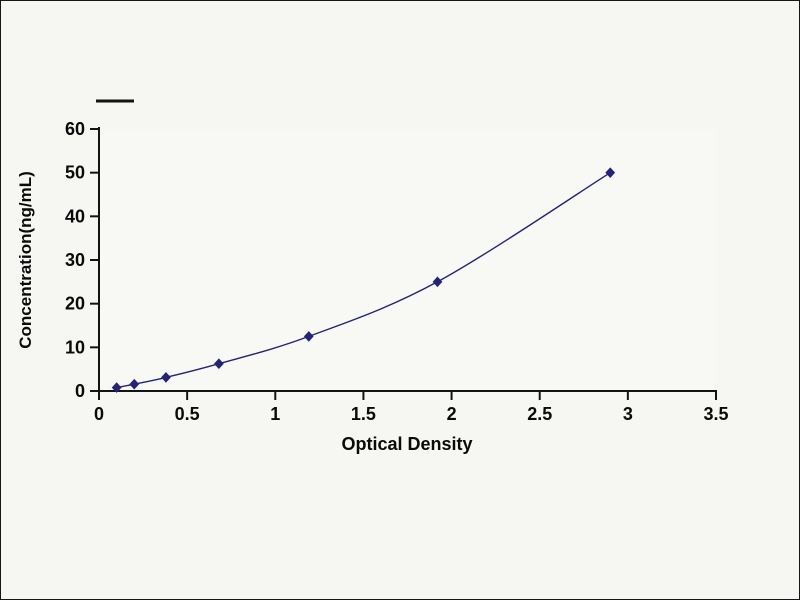 The width and height of the screenshot is (800, 600). I want to click on y-tick-label: 0, so click(80, 391).